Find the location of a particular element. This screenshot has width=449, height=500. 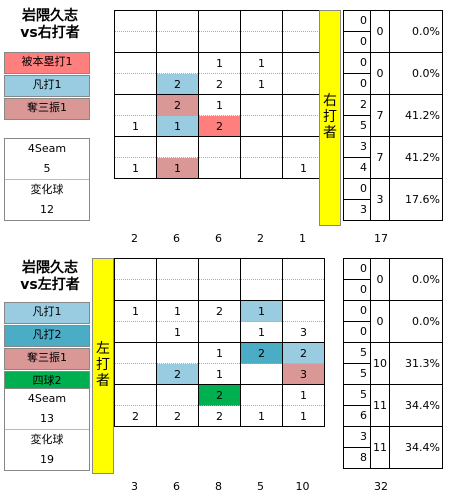

legend: 被本塁打1 凡打1 奪三振1 is located at coordinates (47, 86).